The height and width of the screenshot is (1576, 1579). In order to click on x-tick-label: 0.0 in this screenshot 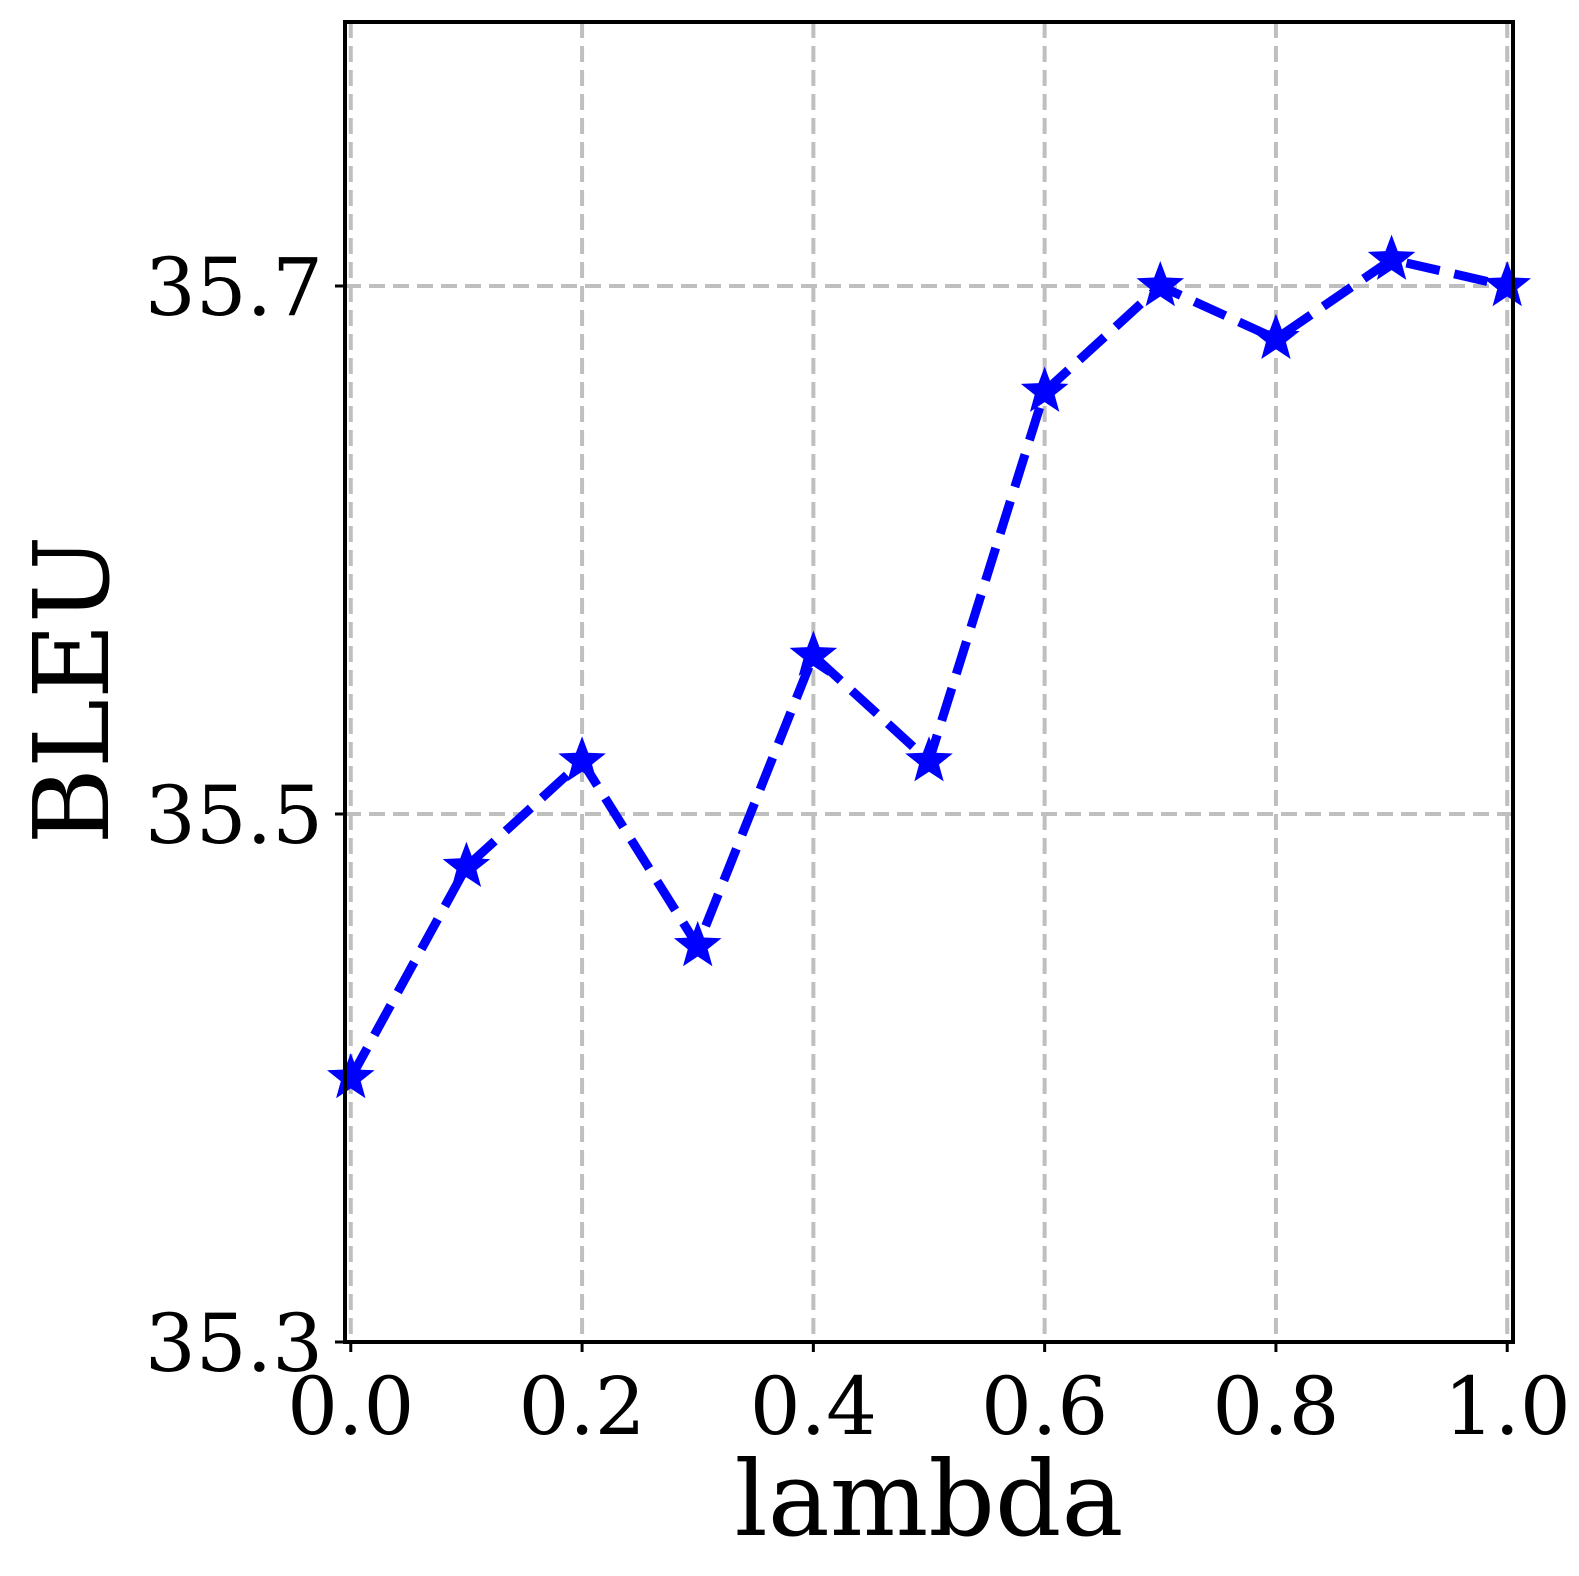, I will do `click(350, 1406)`.